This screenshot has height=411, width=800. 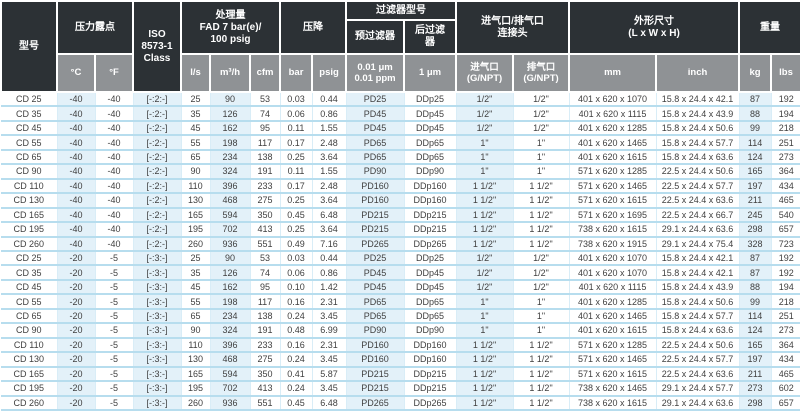 I want to click on unit-header-psig: psig, so click(x=329, y=73).